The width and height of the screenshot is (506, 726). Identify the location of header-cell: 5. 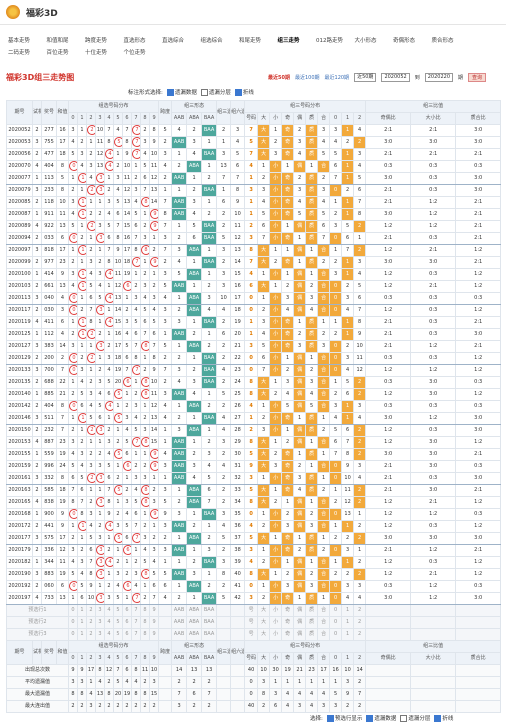
(118, 658).